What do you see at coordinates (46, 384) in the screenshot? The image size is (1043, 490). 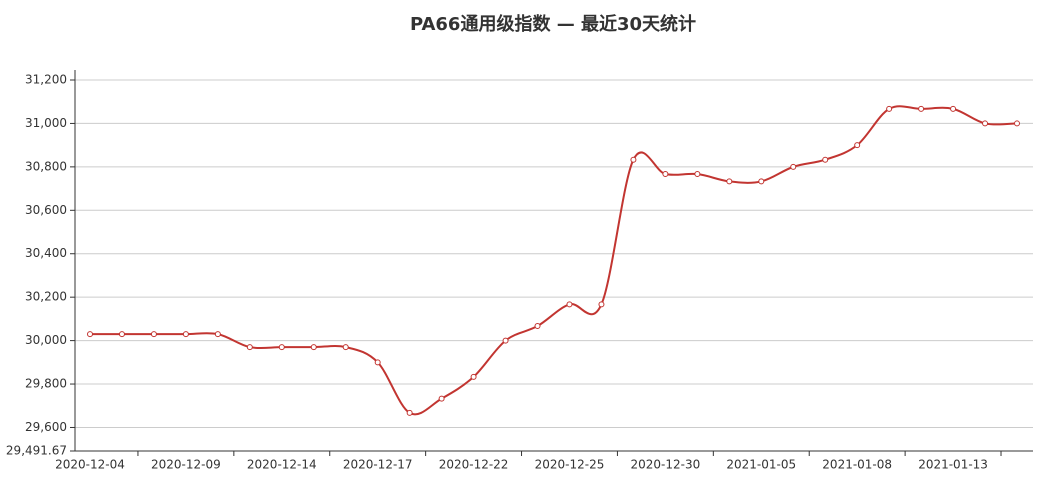 I see `y-tick-label: 29,800` at bounding box center [46, 384].